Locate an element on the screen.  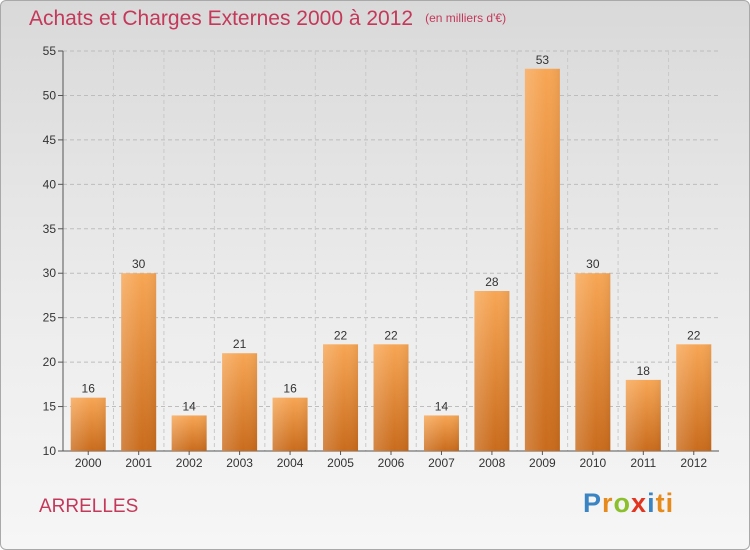
y-tick-label: 10 is located at coordinates (50, 451).